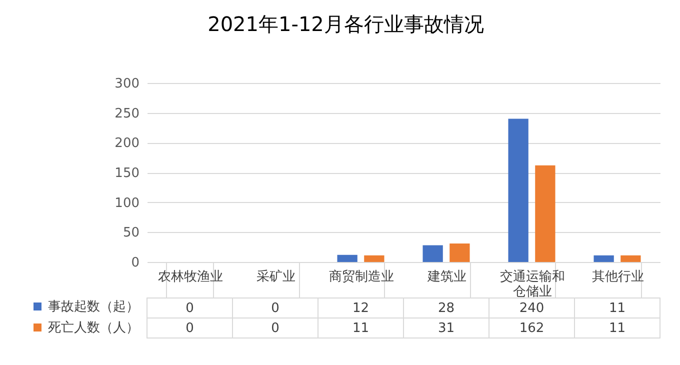  What do you see at coordinates (361, 277) in the screenshot?
I see `x-tick-label: 商贸制造业` at bounding box center [361, 277].